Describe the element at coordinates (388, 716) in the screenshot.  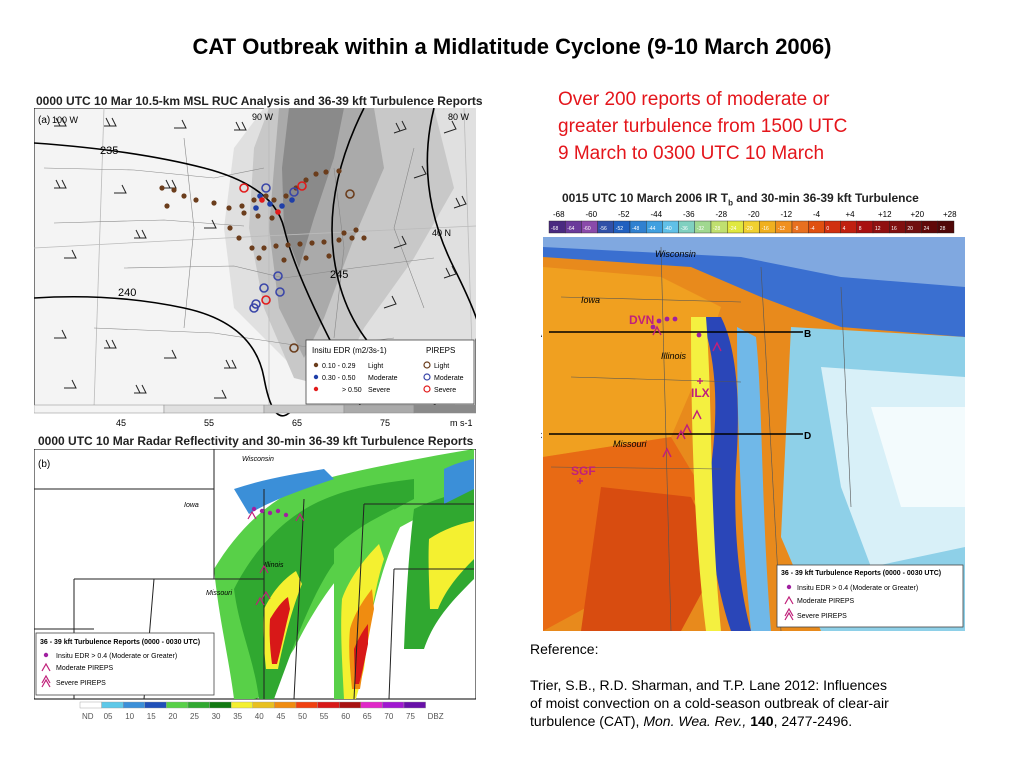
I see `dbz-tick-label: 70` at that location.